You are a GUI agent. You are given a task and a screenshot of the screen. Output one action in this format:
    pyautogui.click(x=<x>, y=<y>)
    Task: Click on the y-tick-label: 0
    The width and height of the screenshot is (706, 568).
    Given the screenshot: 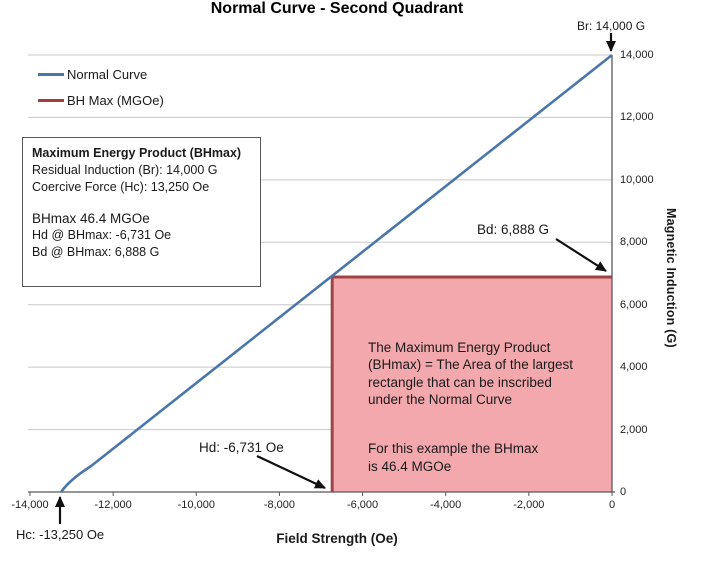 What is the action you would take?
    pyautogui.click(x=623, y=492)
    